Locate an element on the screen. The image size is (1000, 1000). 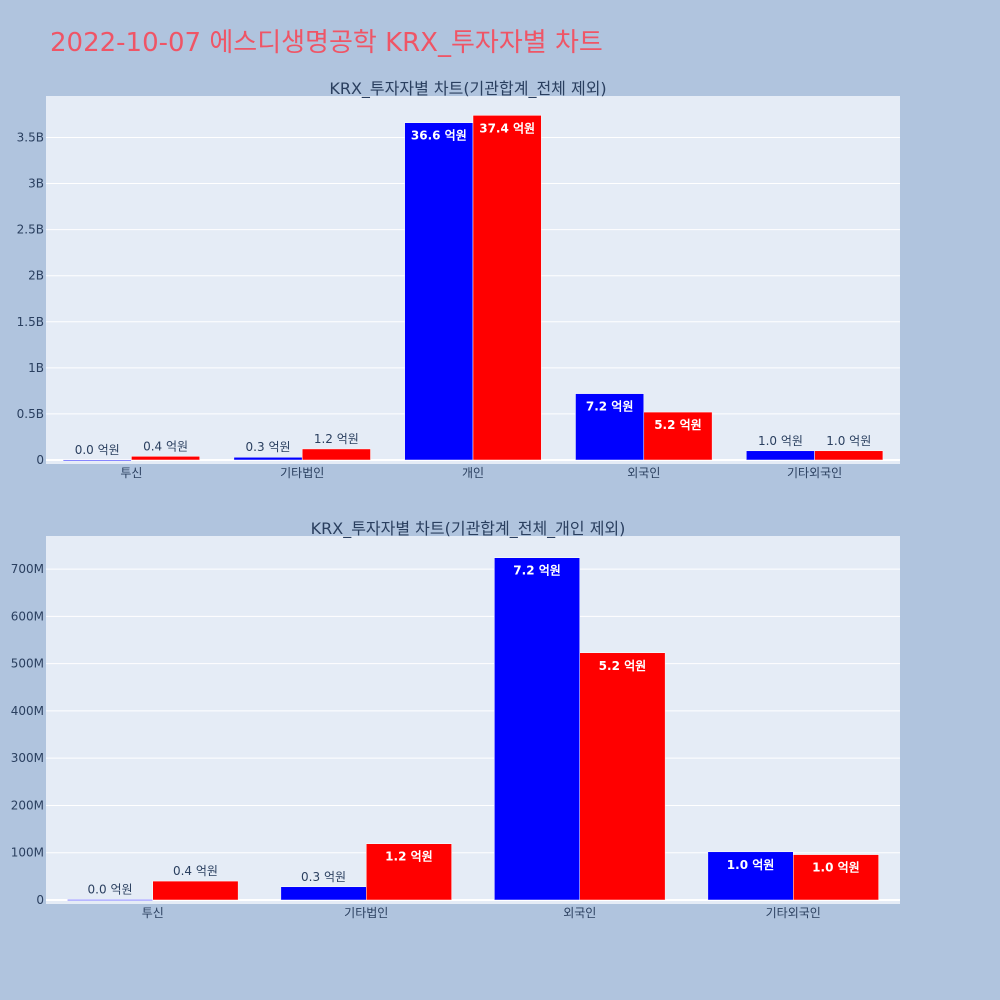
y-tick-label: 1.5B is located at coordinates (30, 322).